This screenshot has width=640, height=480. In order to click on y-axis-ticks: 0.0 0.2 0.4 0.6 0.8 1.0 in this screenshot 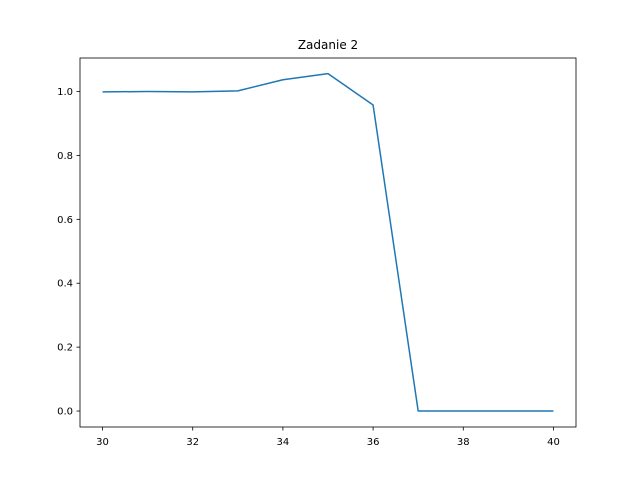, I will do `click(68, 252)`.